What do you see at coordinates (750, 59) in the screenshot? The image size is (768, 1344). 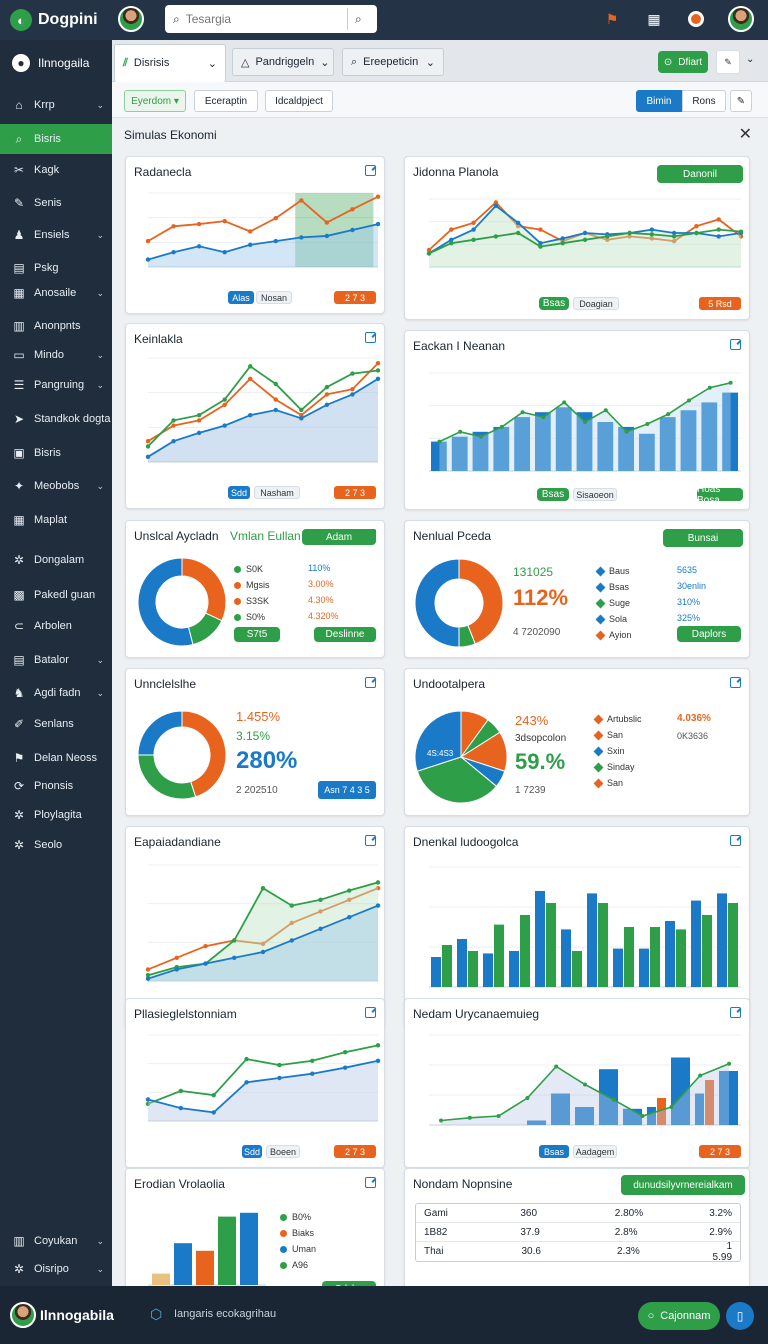 I see `chevron-down-icon: ⌄` at bounding box center [750, 59].